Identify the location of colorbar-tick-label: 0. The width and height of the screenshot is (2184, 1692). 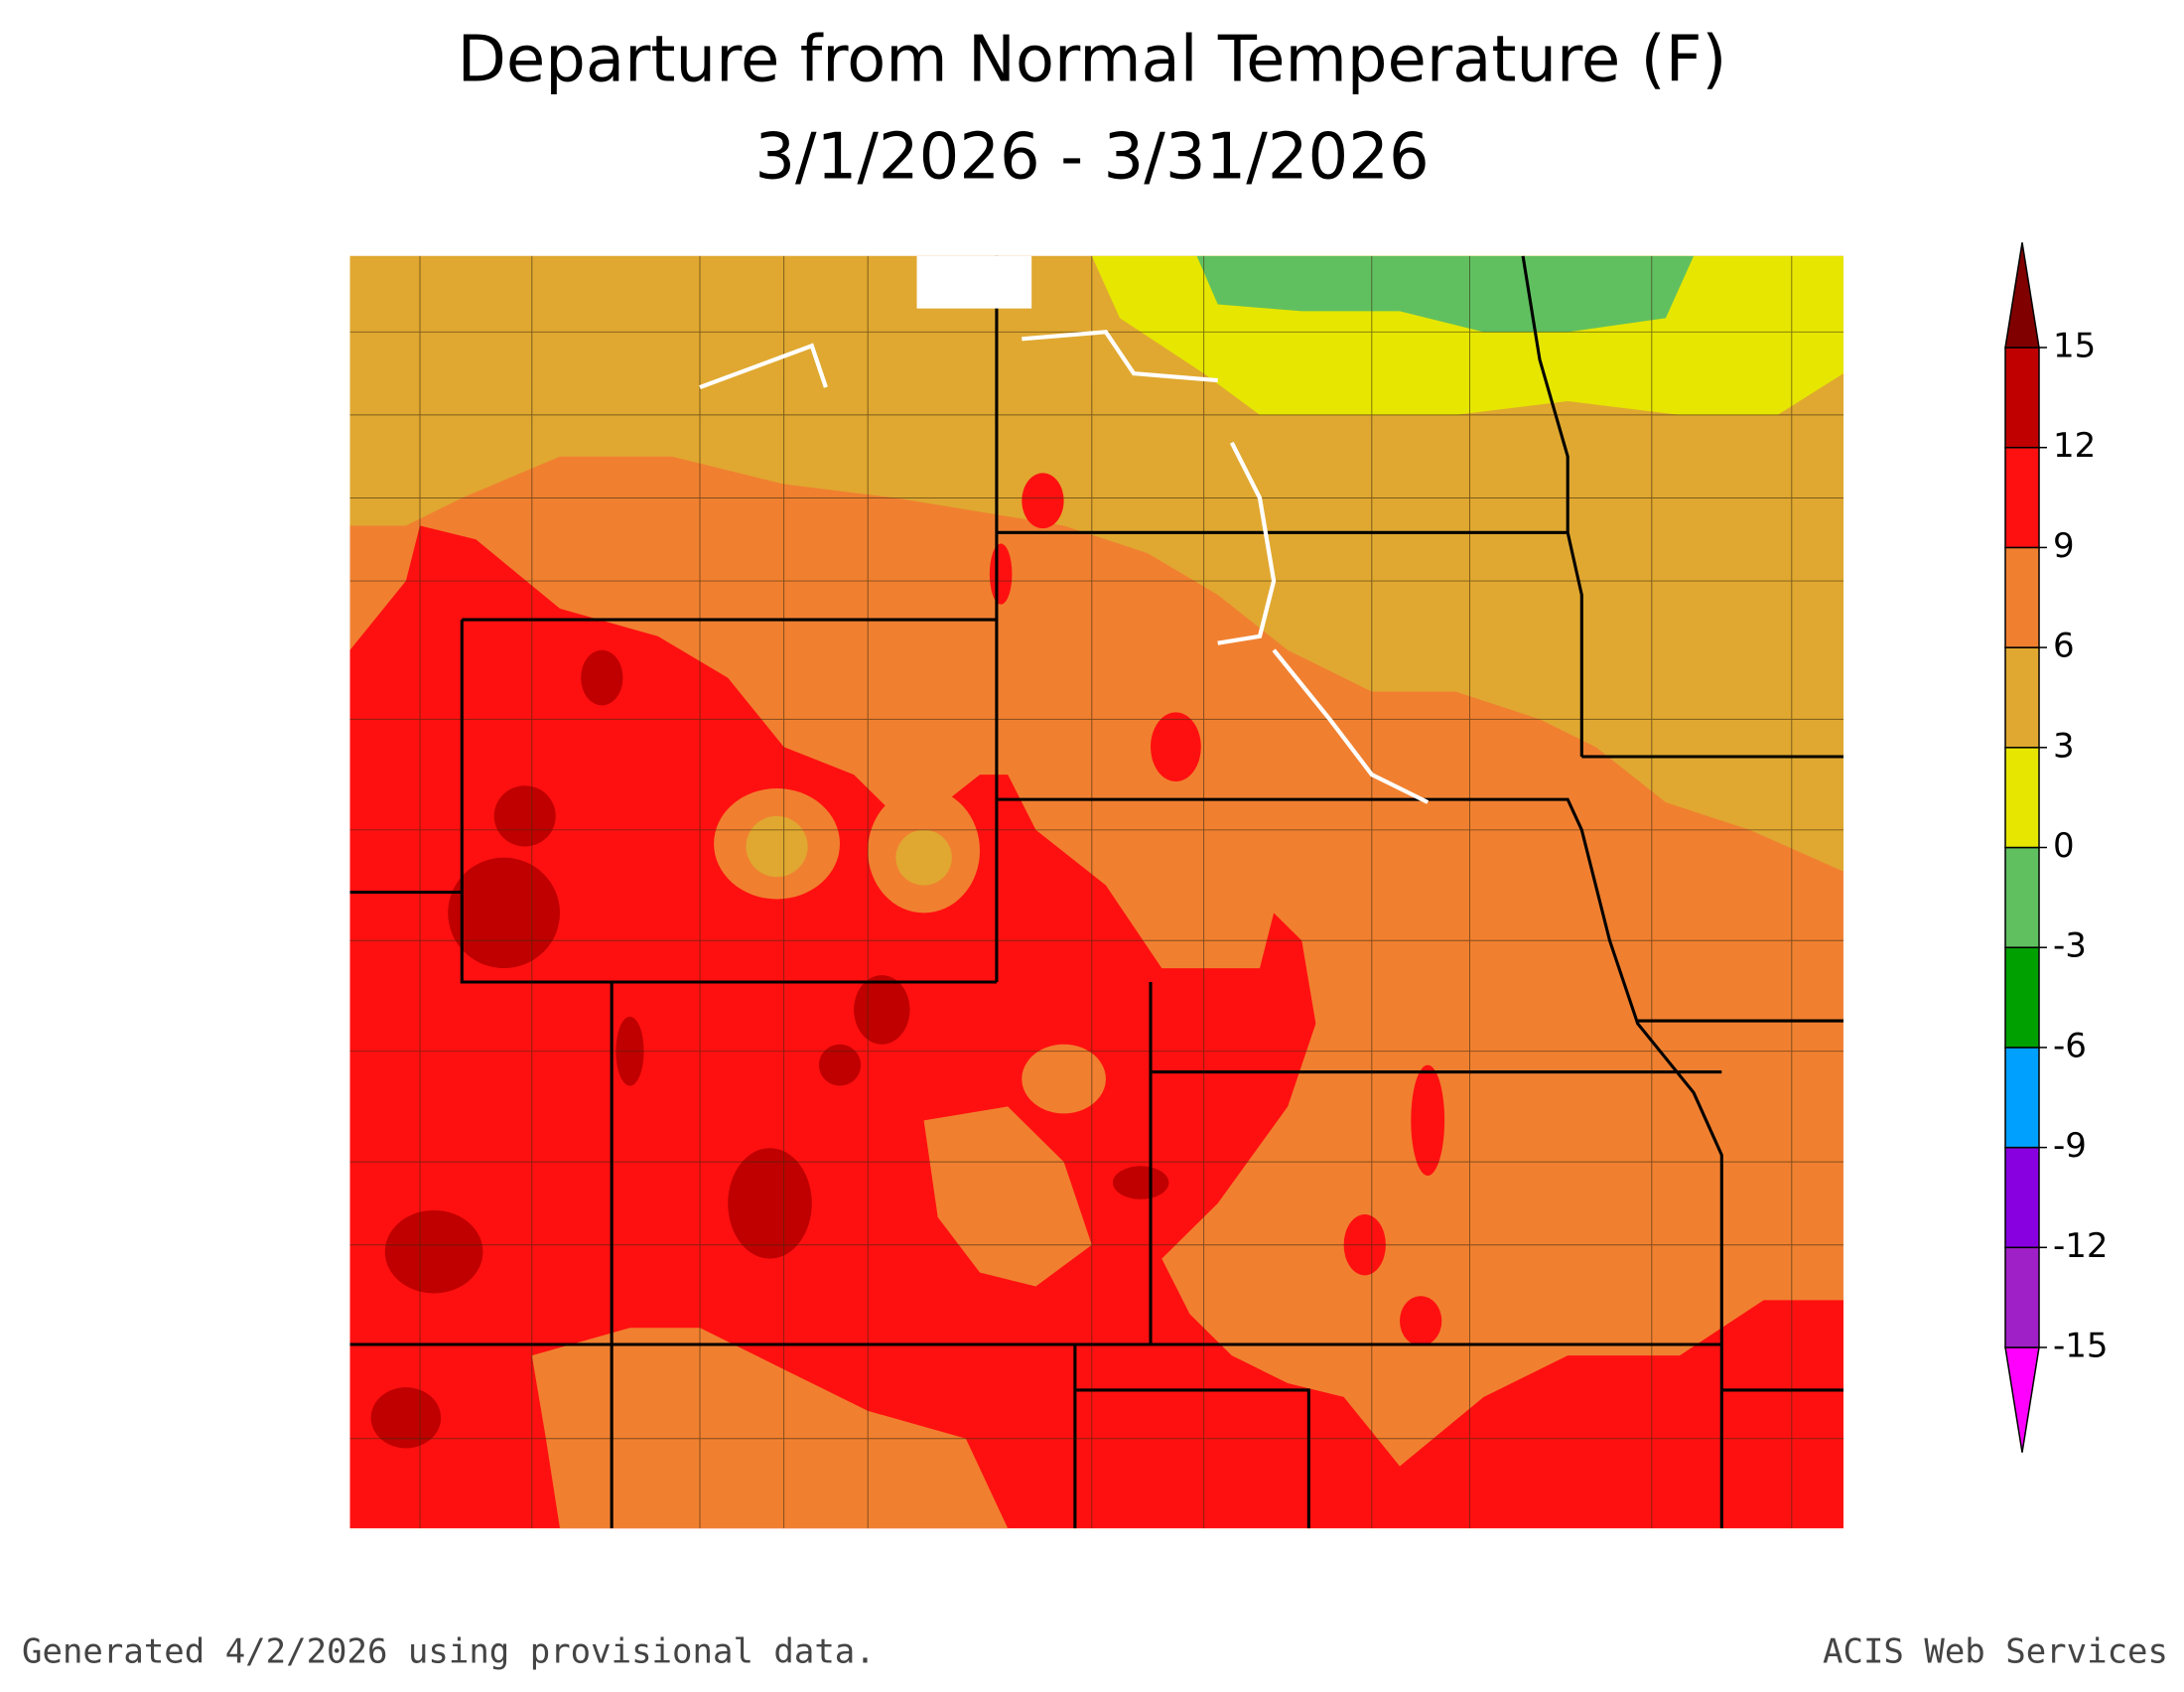
(2064, 846).